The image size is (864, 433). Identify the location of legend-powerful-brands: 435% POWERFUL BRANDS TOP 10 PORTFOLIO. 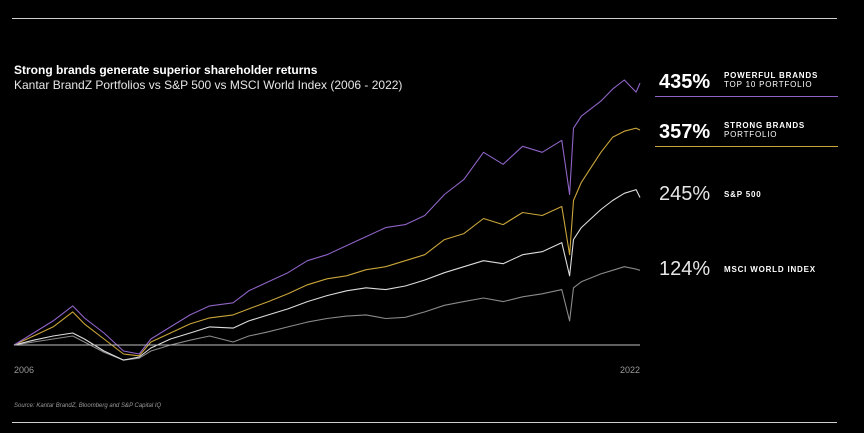
(747, 90).